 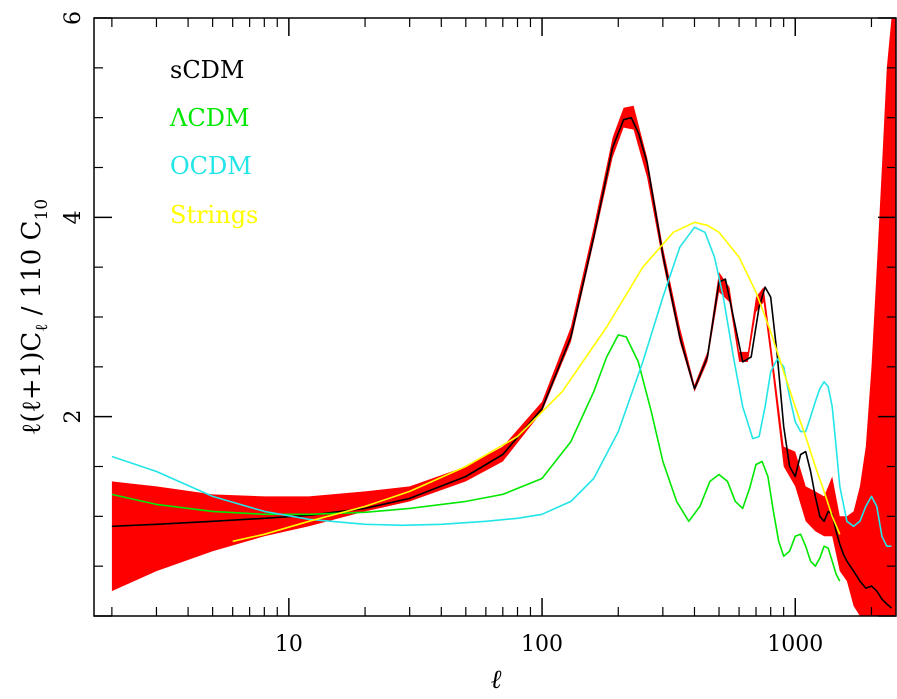 I want to click on y-axis-label-sub2: 10, so click(x=42, y=210).